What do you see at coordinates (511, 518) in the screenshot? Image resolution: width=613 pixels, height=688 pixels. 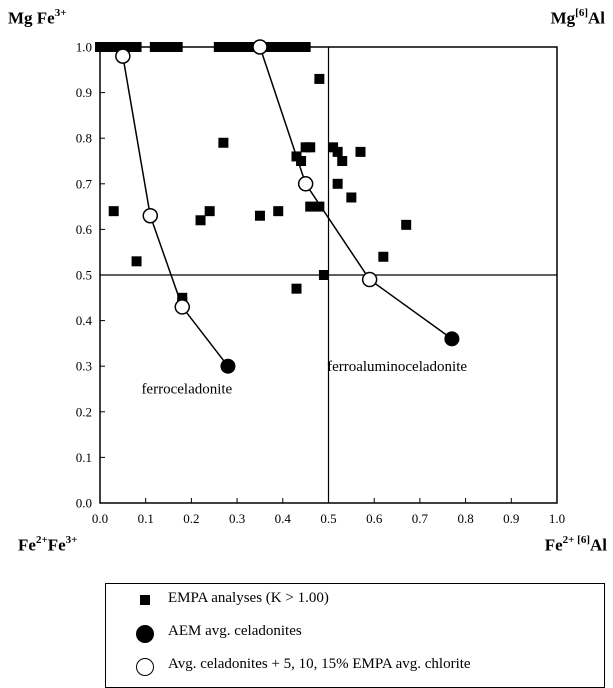 I see `x-tick-label: 0.9` at bounding box center [511, 518].